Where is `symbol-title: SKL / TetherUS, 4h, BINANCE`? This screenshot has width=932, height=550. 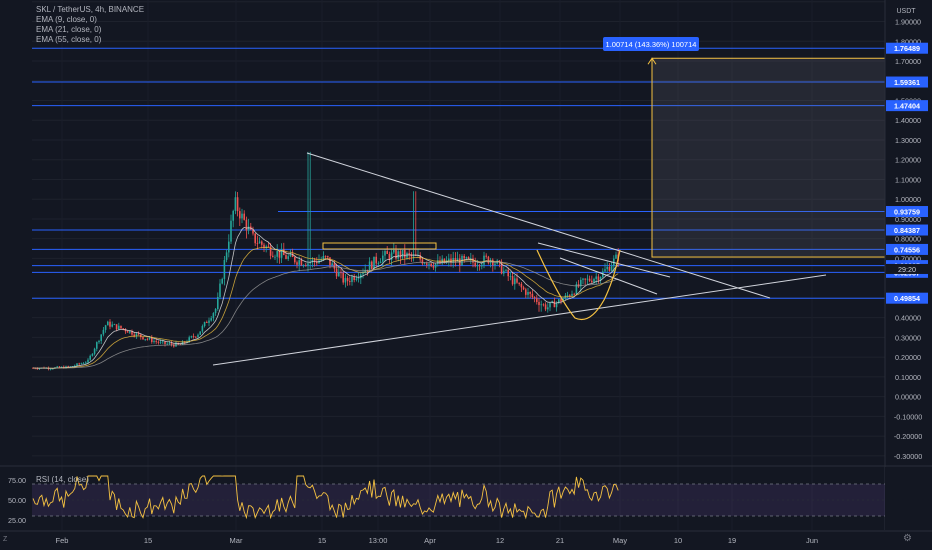 symbol-title: SKL / TetherUS, 4h, BINANCE is located at coordinates (90, 9).